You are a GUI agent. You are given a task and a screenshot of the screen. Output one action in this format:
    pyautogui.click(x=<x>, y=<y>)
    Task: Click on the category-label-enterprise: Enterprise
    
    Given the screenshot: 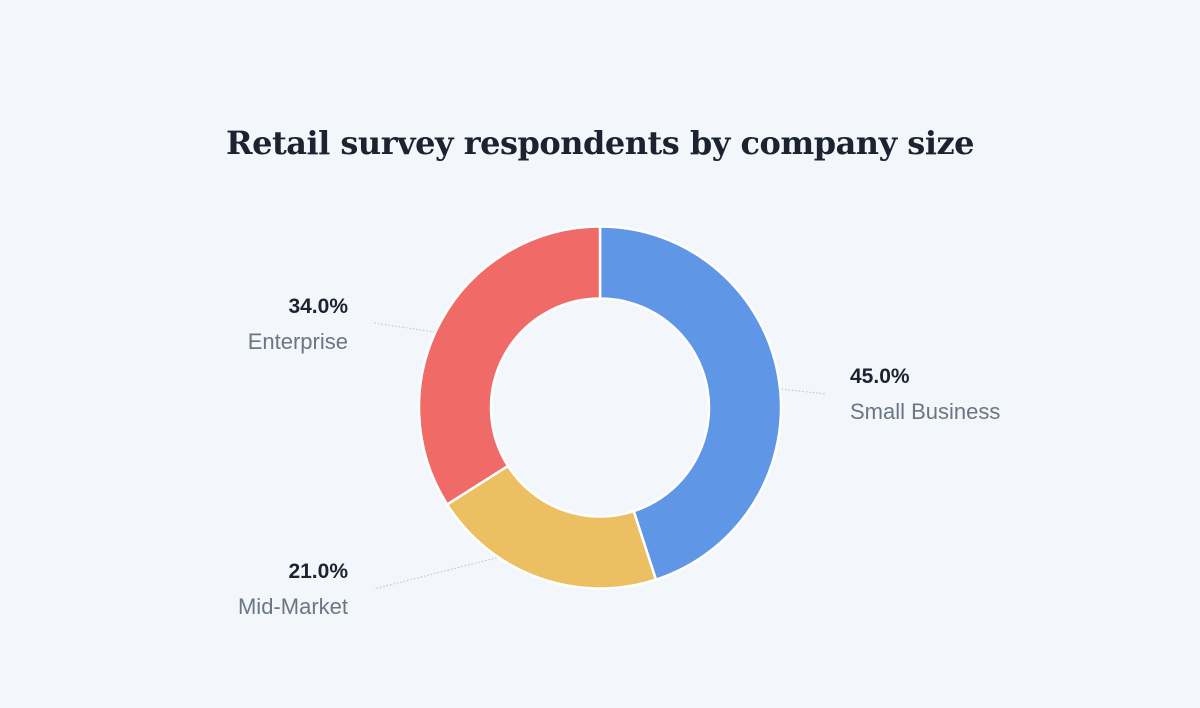 What is the action you would take?
    pyautogui.click(x=298, y=341)
    